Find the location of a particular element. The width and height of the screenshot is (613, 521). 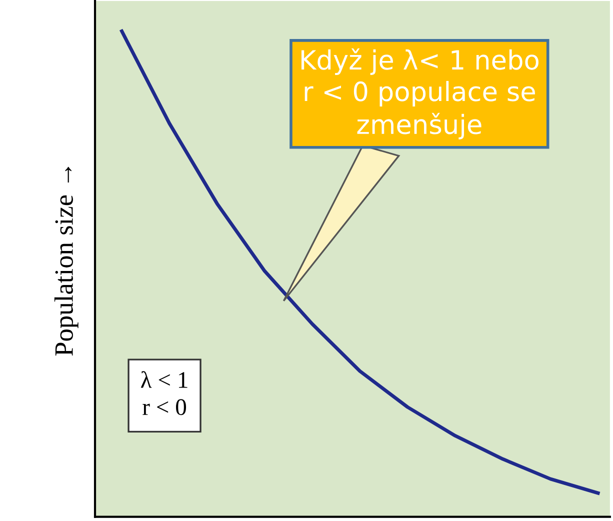

y-axis-title: Population size → is located at coordinates (66, 261).